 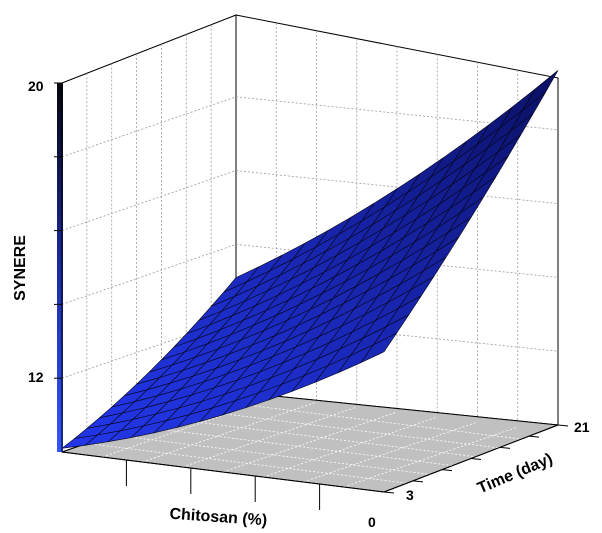 What do you see at coordinates (36, 377) in the screenshot?
I see `z-tick-12: 12` at bounding box center [36, 377].